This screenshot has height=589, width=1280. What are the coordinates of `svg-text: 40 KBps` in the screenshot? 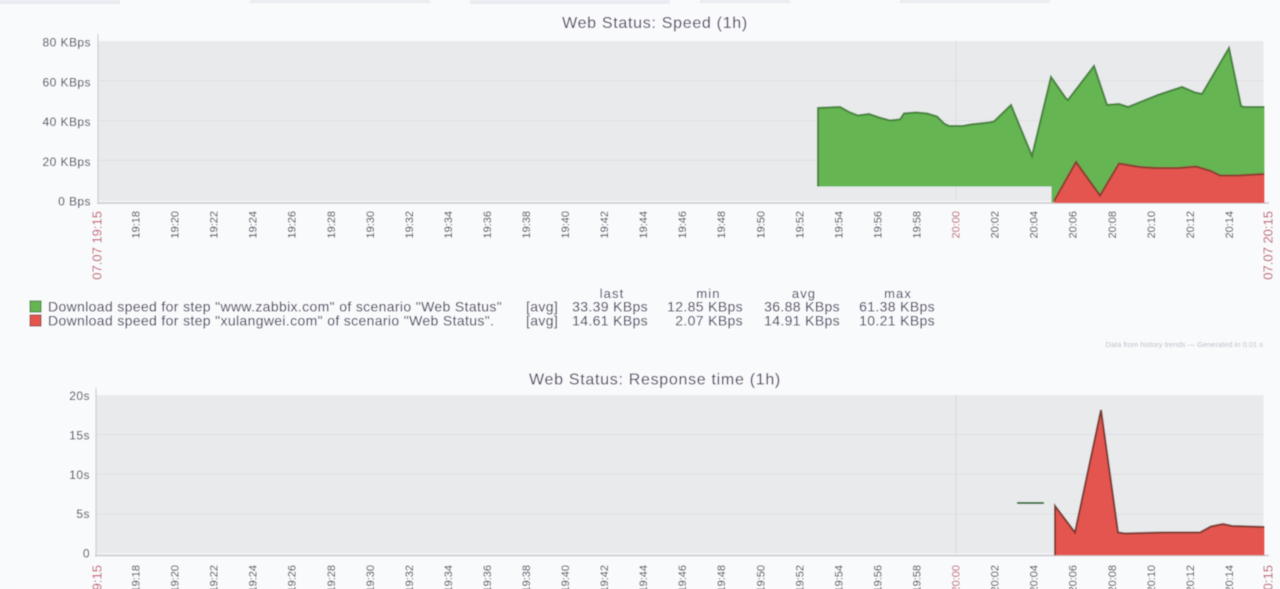 It's located at (66, 122).